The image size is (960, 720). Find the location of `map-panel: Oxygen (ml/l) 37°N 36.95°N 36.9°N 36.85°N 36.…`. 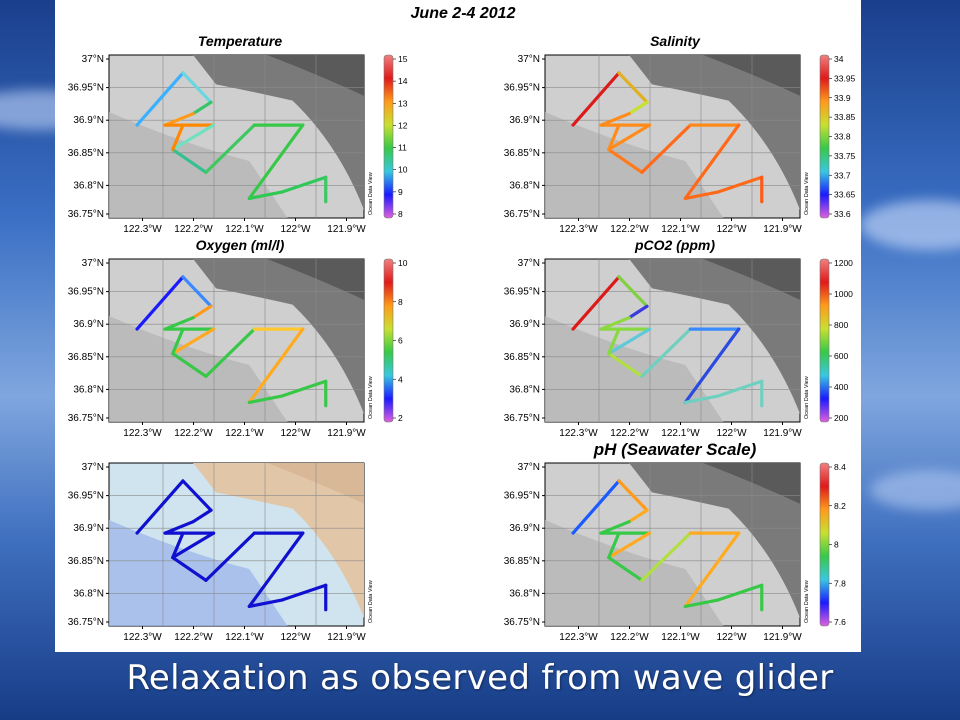

map-panel: Oxygen (ml/l) 37°N 36.95°N 36.9°N 36.85°N 36.… is located at coordinates (238, 338).